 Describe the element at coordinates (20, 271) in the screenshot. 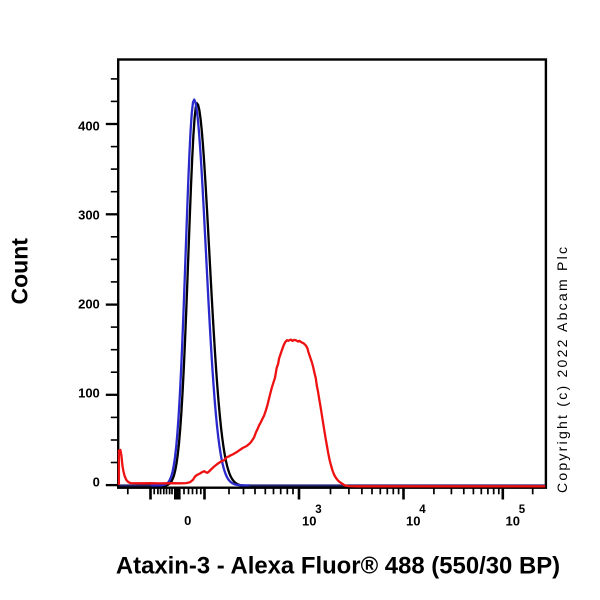

I see `svg-text: Count` at that location.